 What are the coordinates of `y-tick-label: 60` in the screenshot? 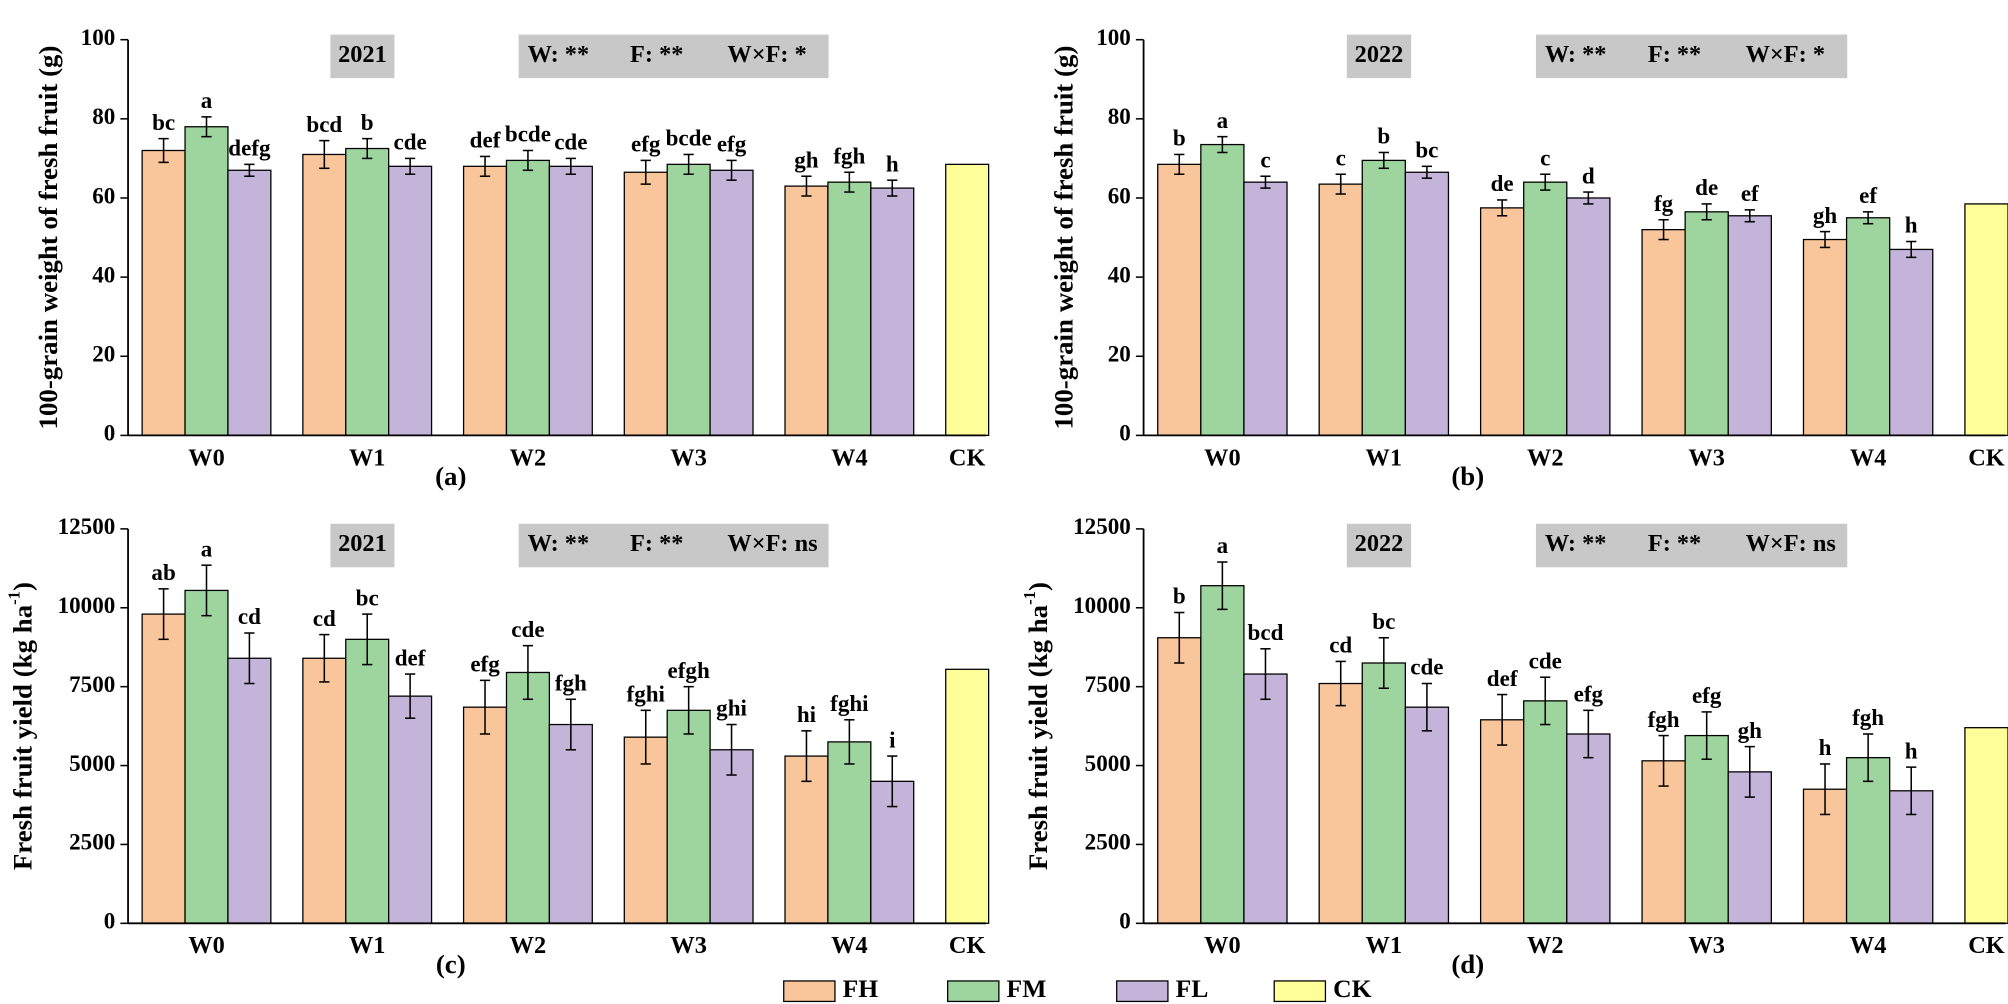 It's located at (103, 195).